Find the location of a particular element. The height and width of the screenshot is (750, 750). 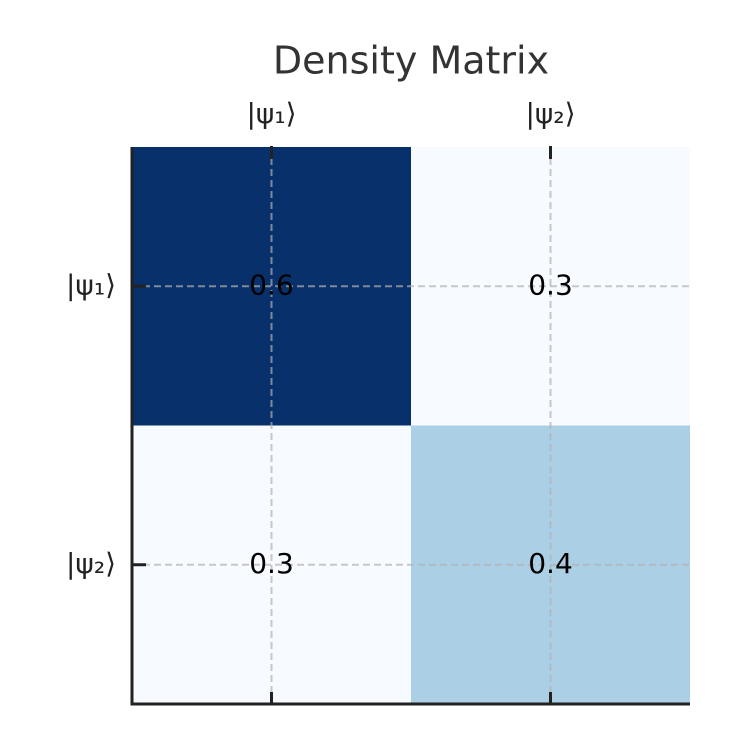

data-label: 0.6 is located at coordinates (271, 284).